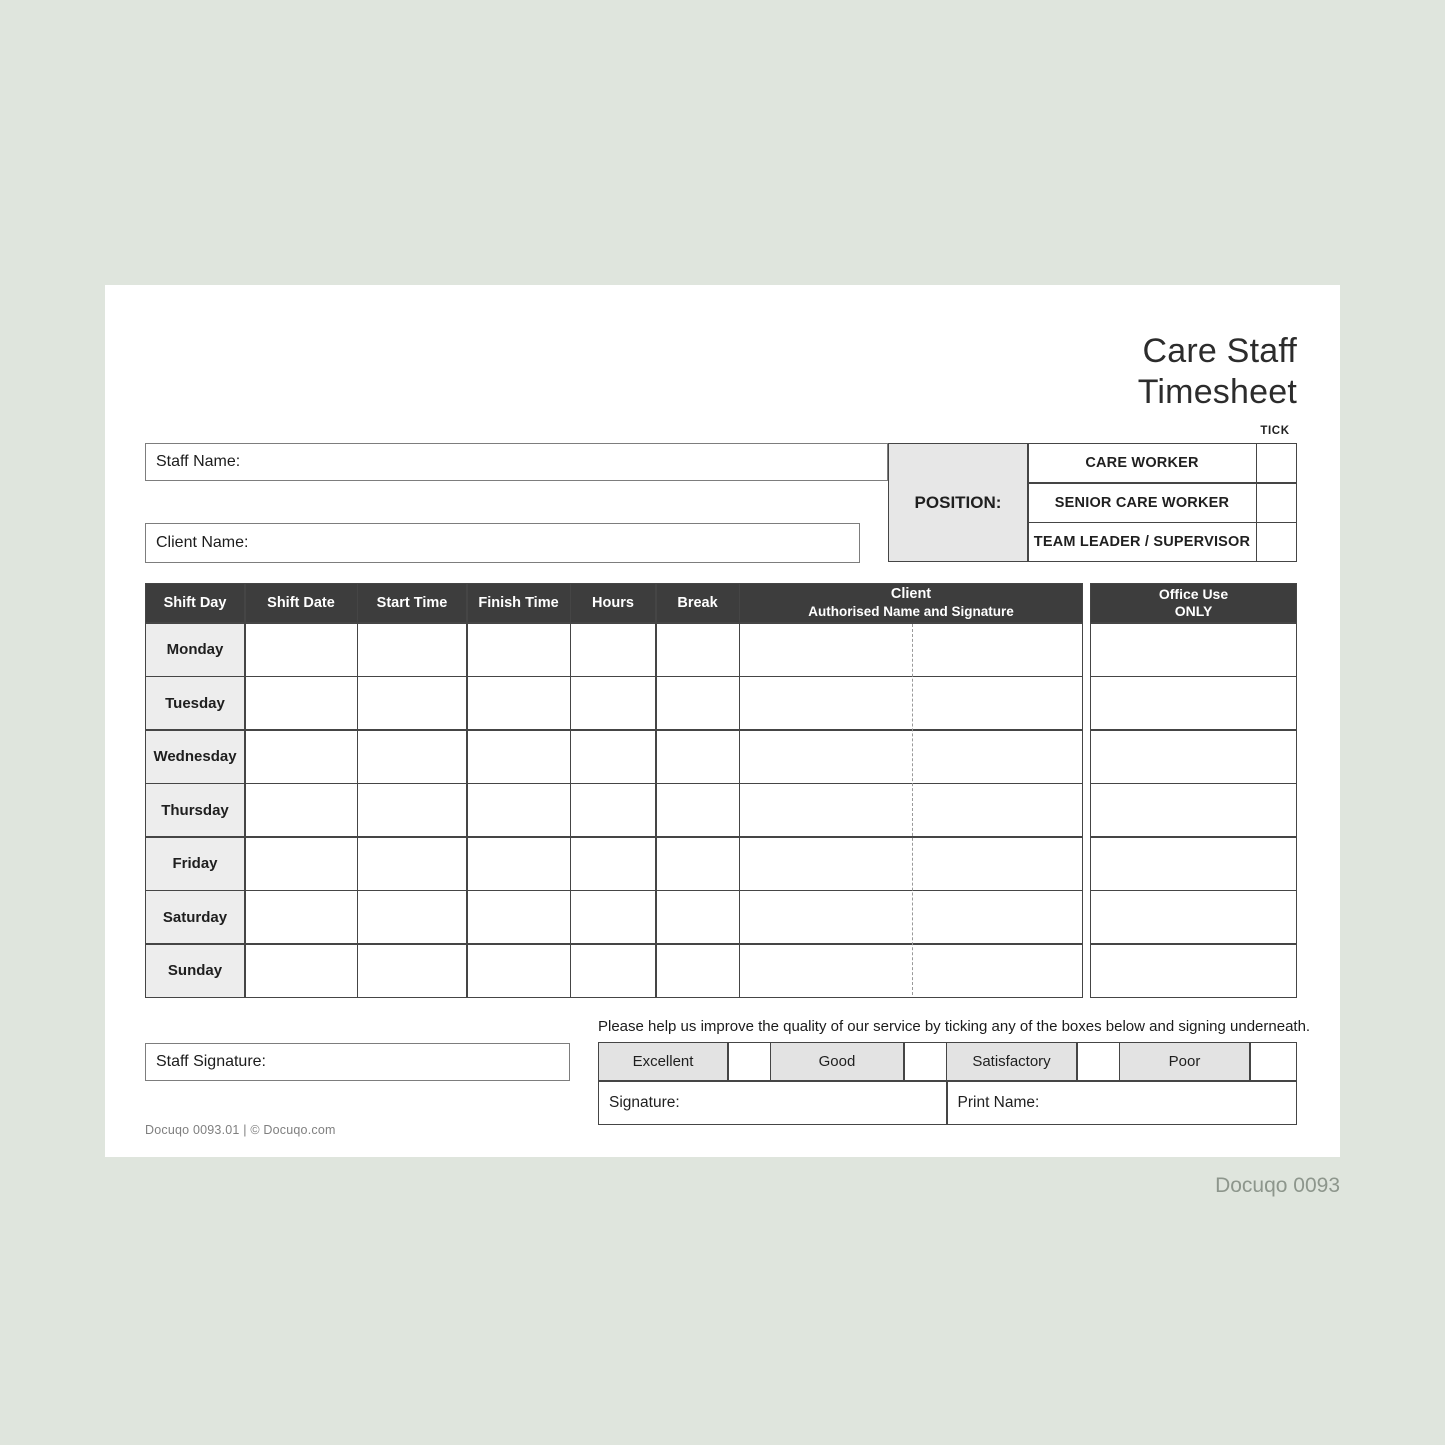  I want to click on page-title-line1: Care Staff, so click(1219, 351).